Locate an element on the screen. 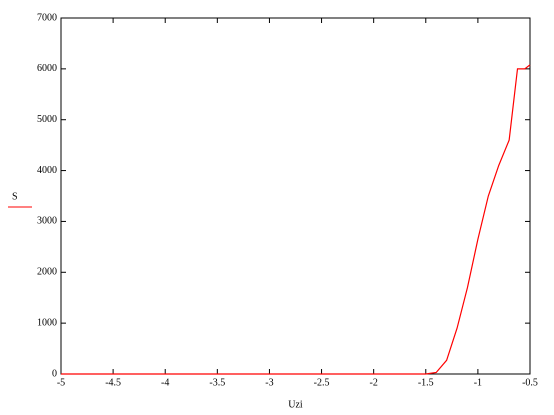 The width and height of the screenshot is (554, 415). x-tick-label: -1.5 is located at coordinates (426, 382).